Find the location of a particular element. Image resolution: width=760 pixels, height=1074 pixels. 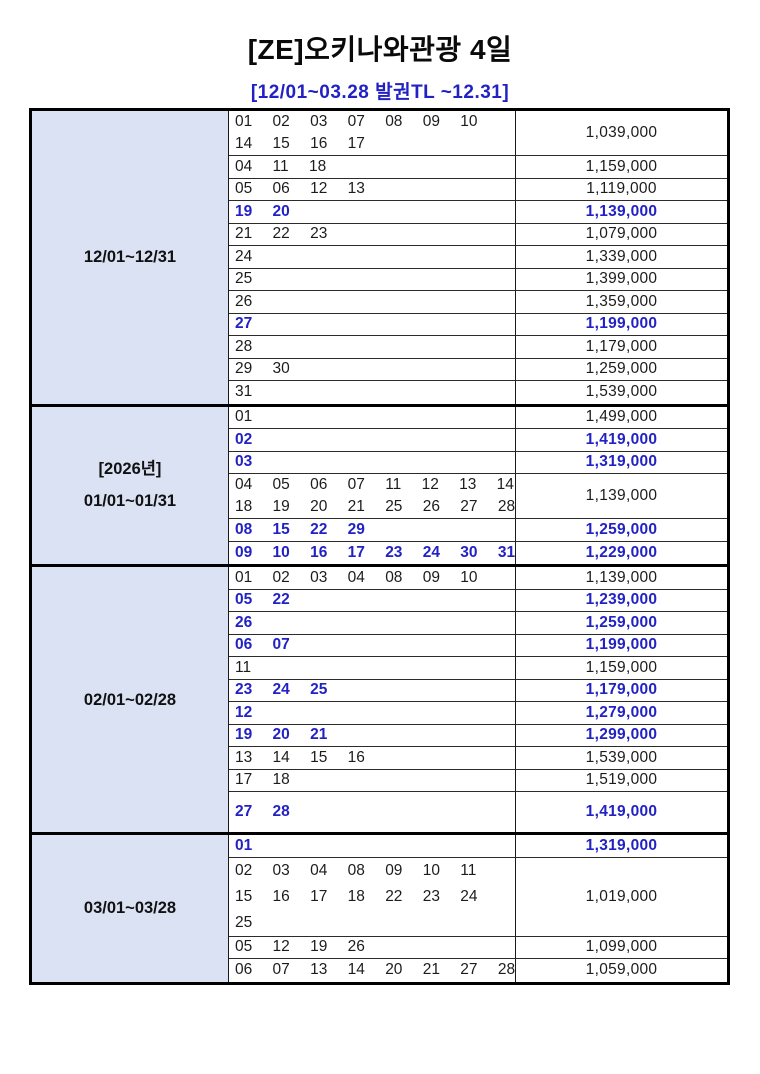

fare-row: 02 1,419,000 is located at coordinates (478, 440).